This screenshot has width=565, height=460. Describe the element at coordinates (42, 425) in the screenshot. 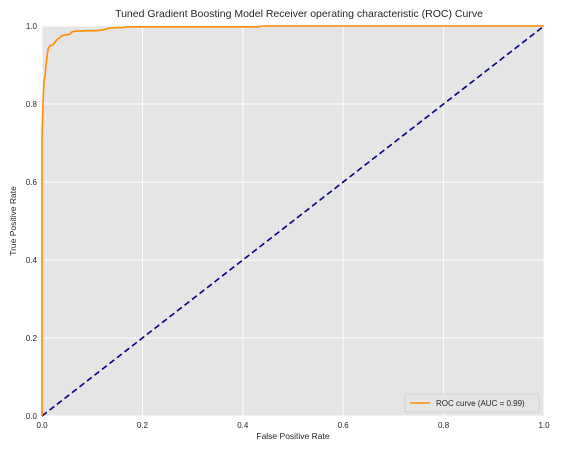

I see `x-tick-label: 0.0` at that location.